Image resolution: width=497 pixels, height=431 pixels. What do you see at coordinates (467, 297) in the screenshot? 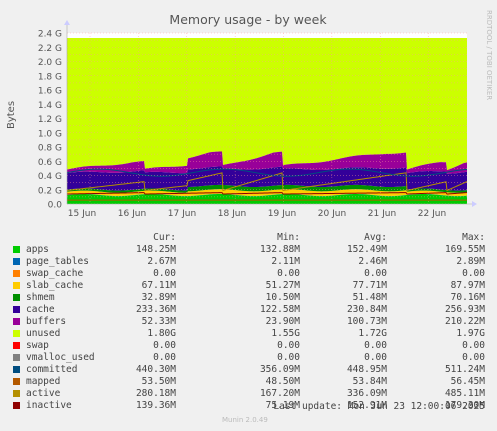
I see `legend-max: 70.16M` at bounding box center [467, 297].